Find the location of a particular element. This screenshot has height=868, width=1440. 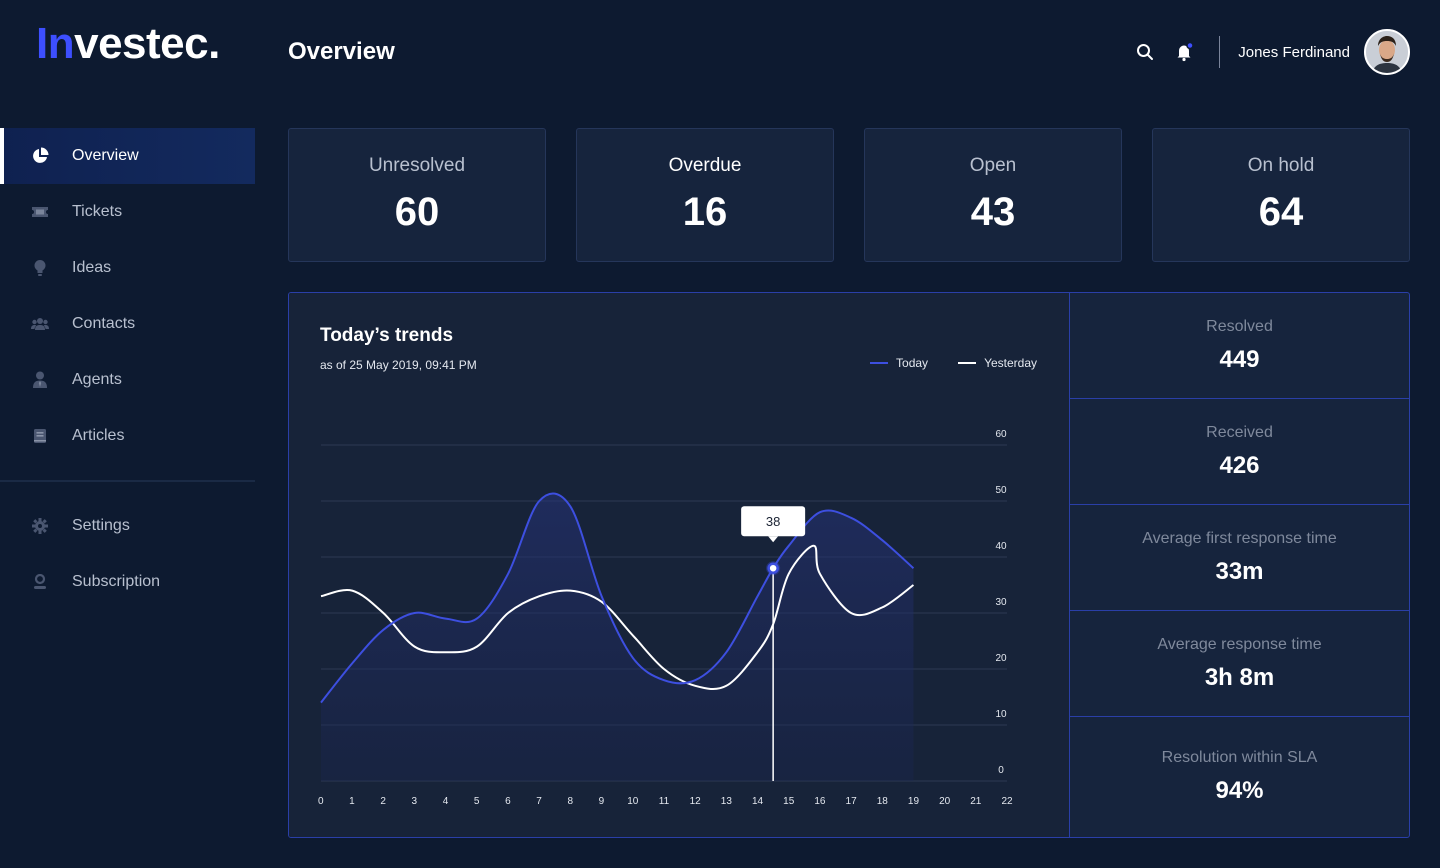

y-tick-label: 50 is located at coordinates (1001, 490).